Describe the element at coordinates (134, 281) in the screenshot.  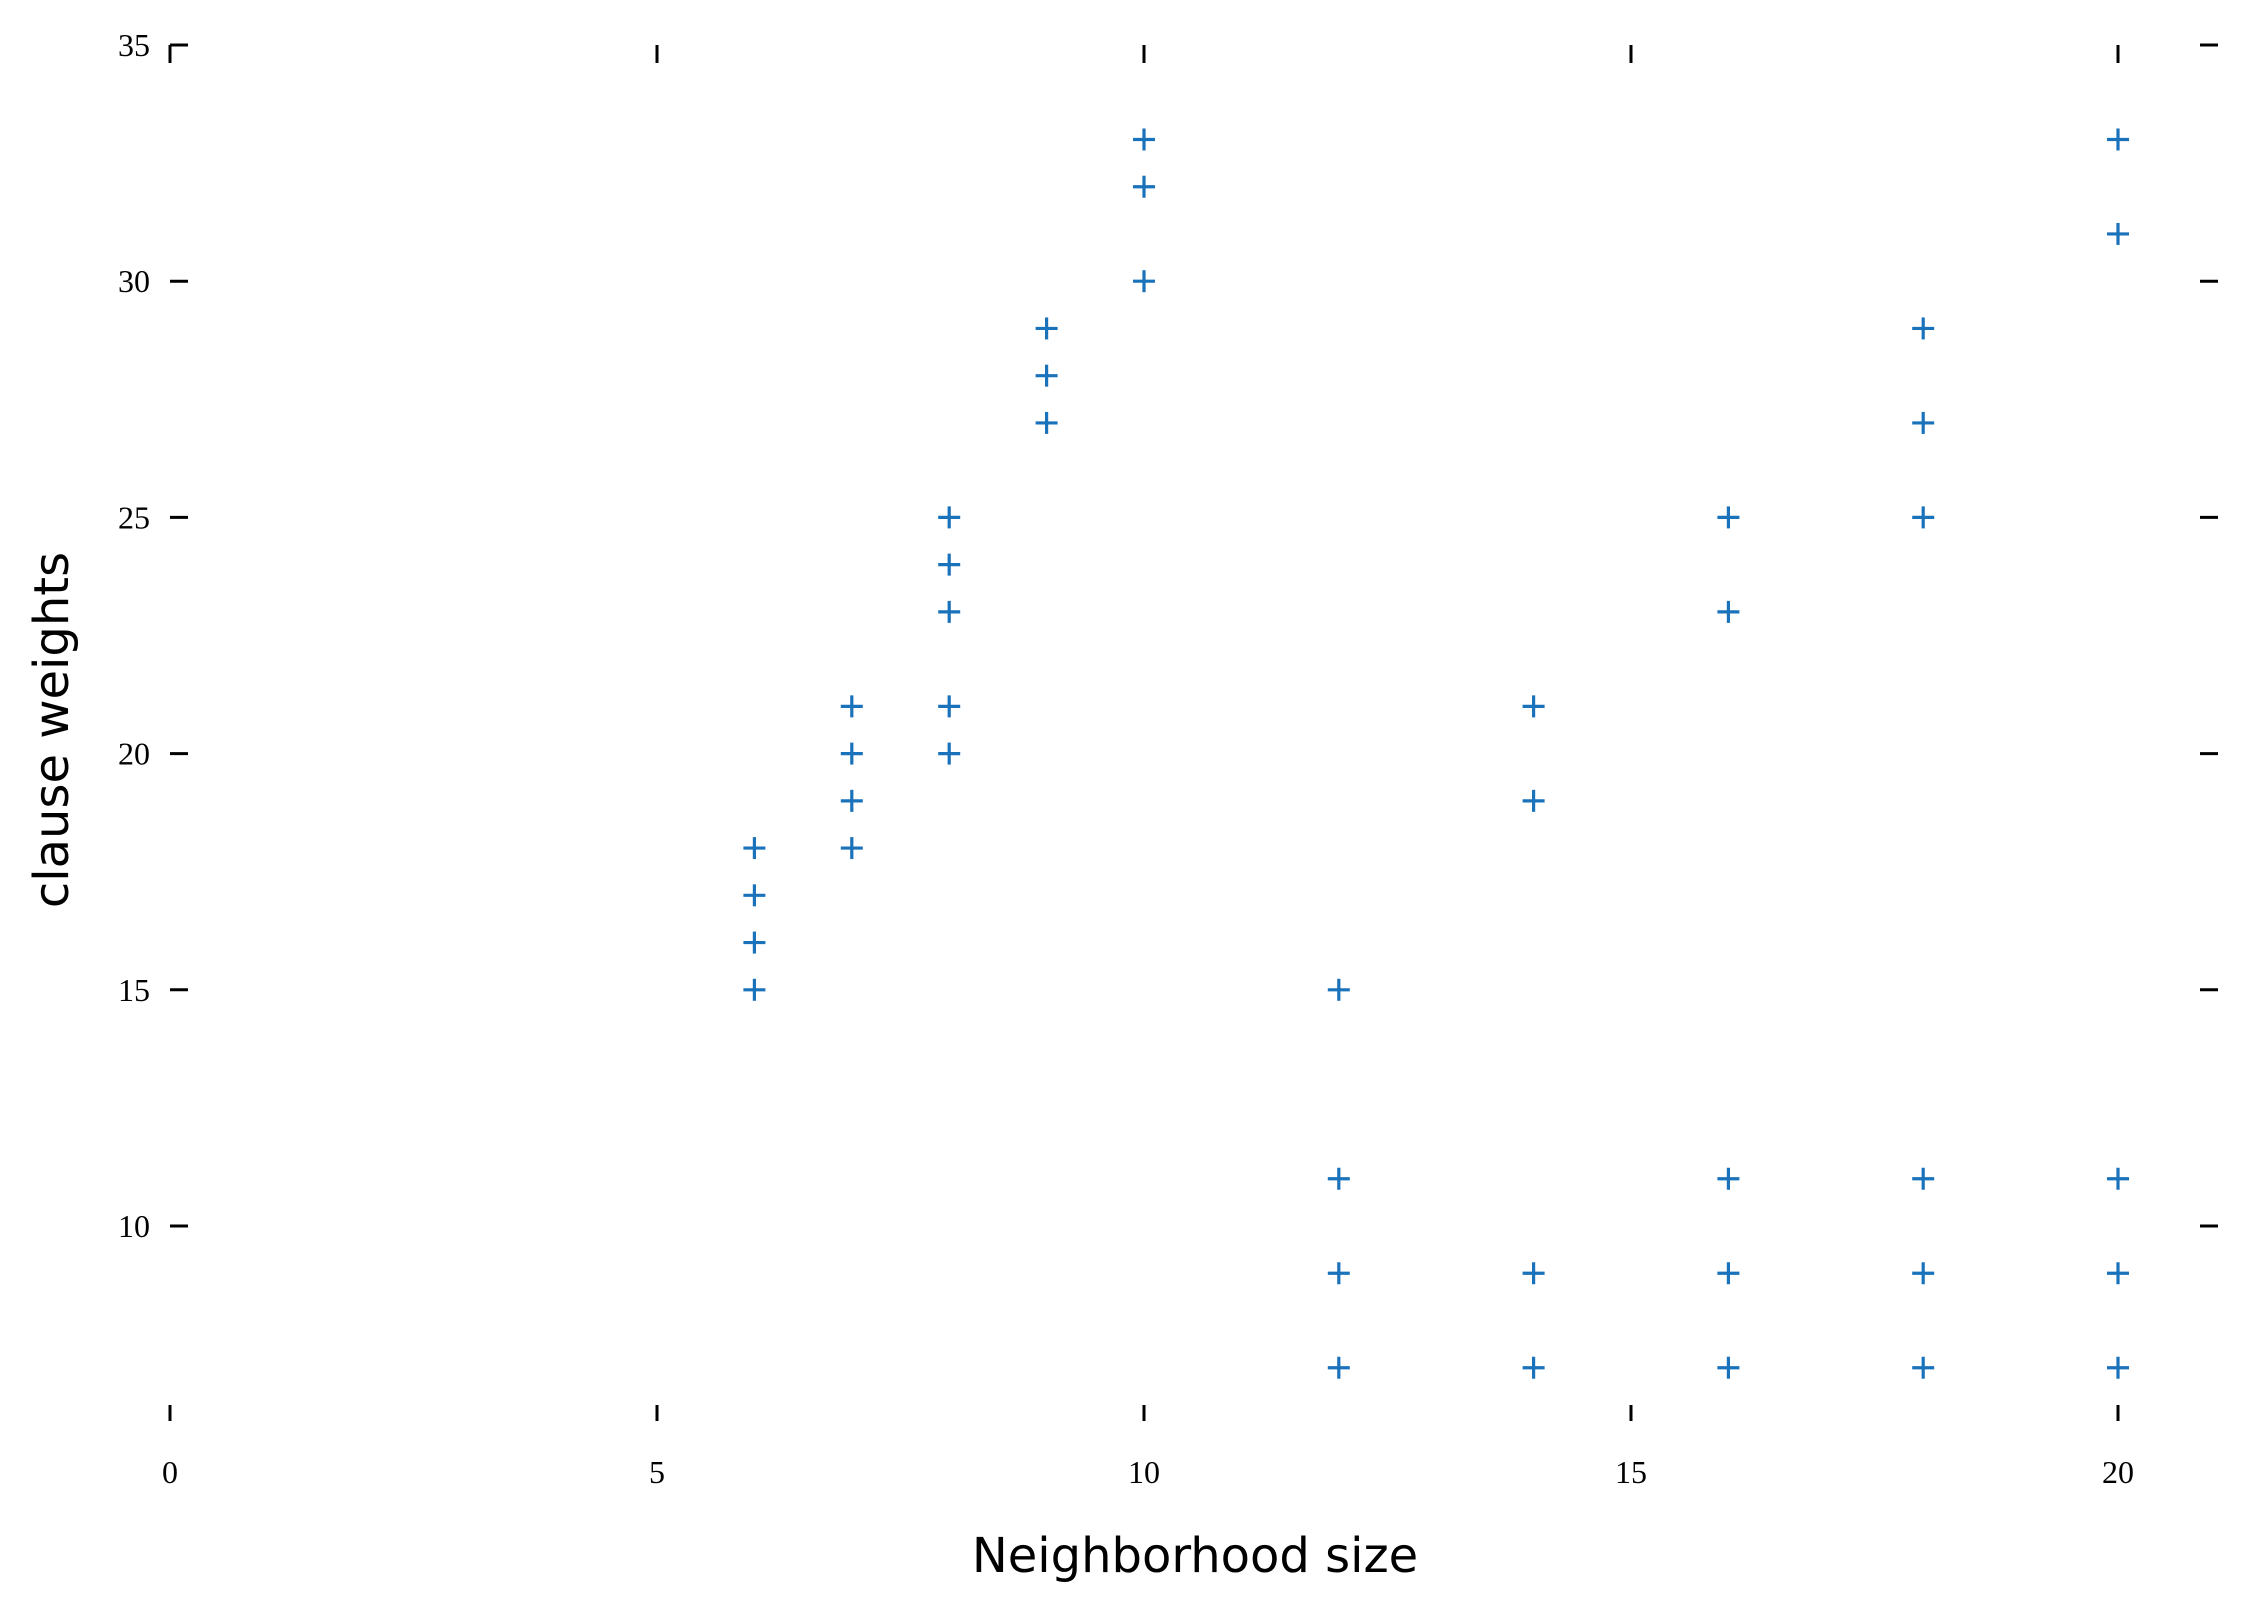
I see `y-tick-label: 30` at that location.